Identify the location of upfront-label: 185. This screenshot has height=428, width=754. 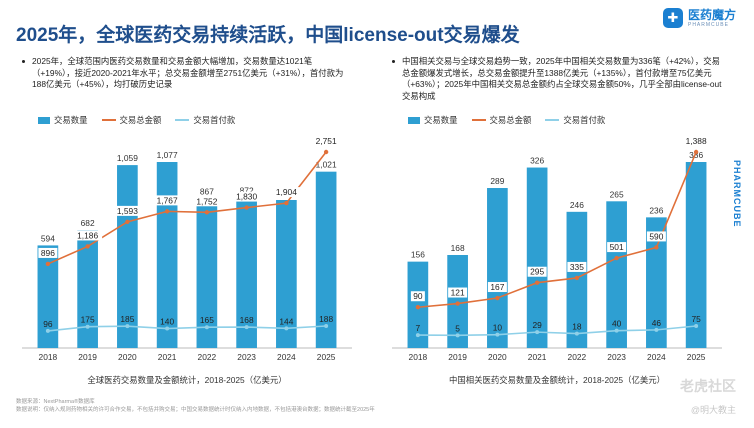
(127, 319).